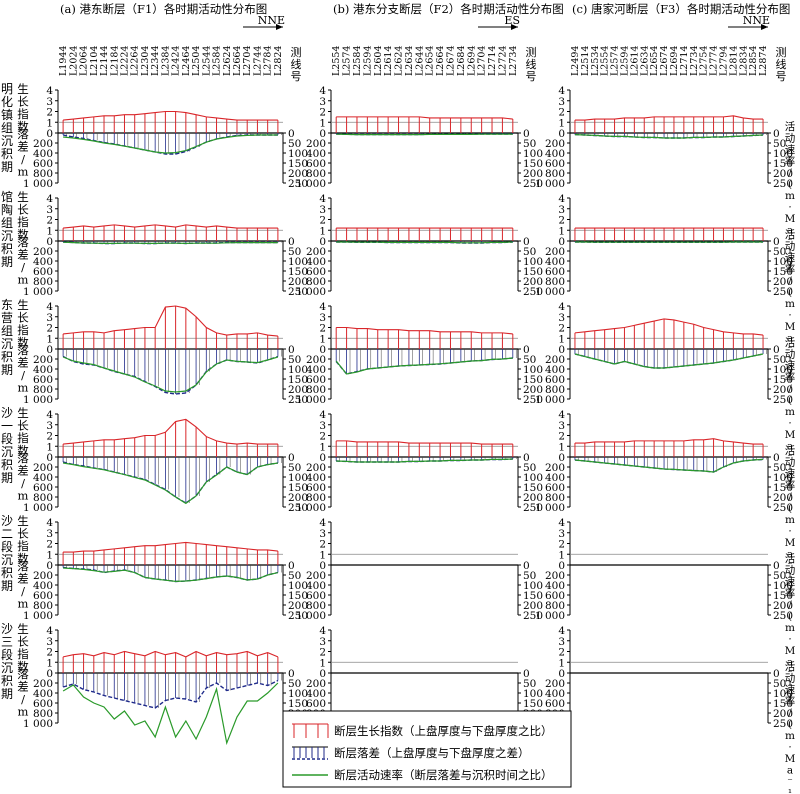  Describe the element at coordinates (575, 61) in the screenshot. I see `survey-line-label: L2494` at that location.